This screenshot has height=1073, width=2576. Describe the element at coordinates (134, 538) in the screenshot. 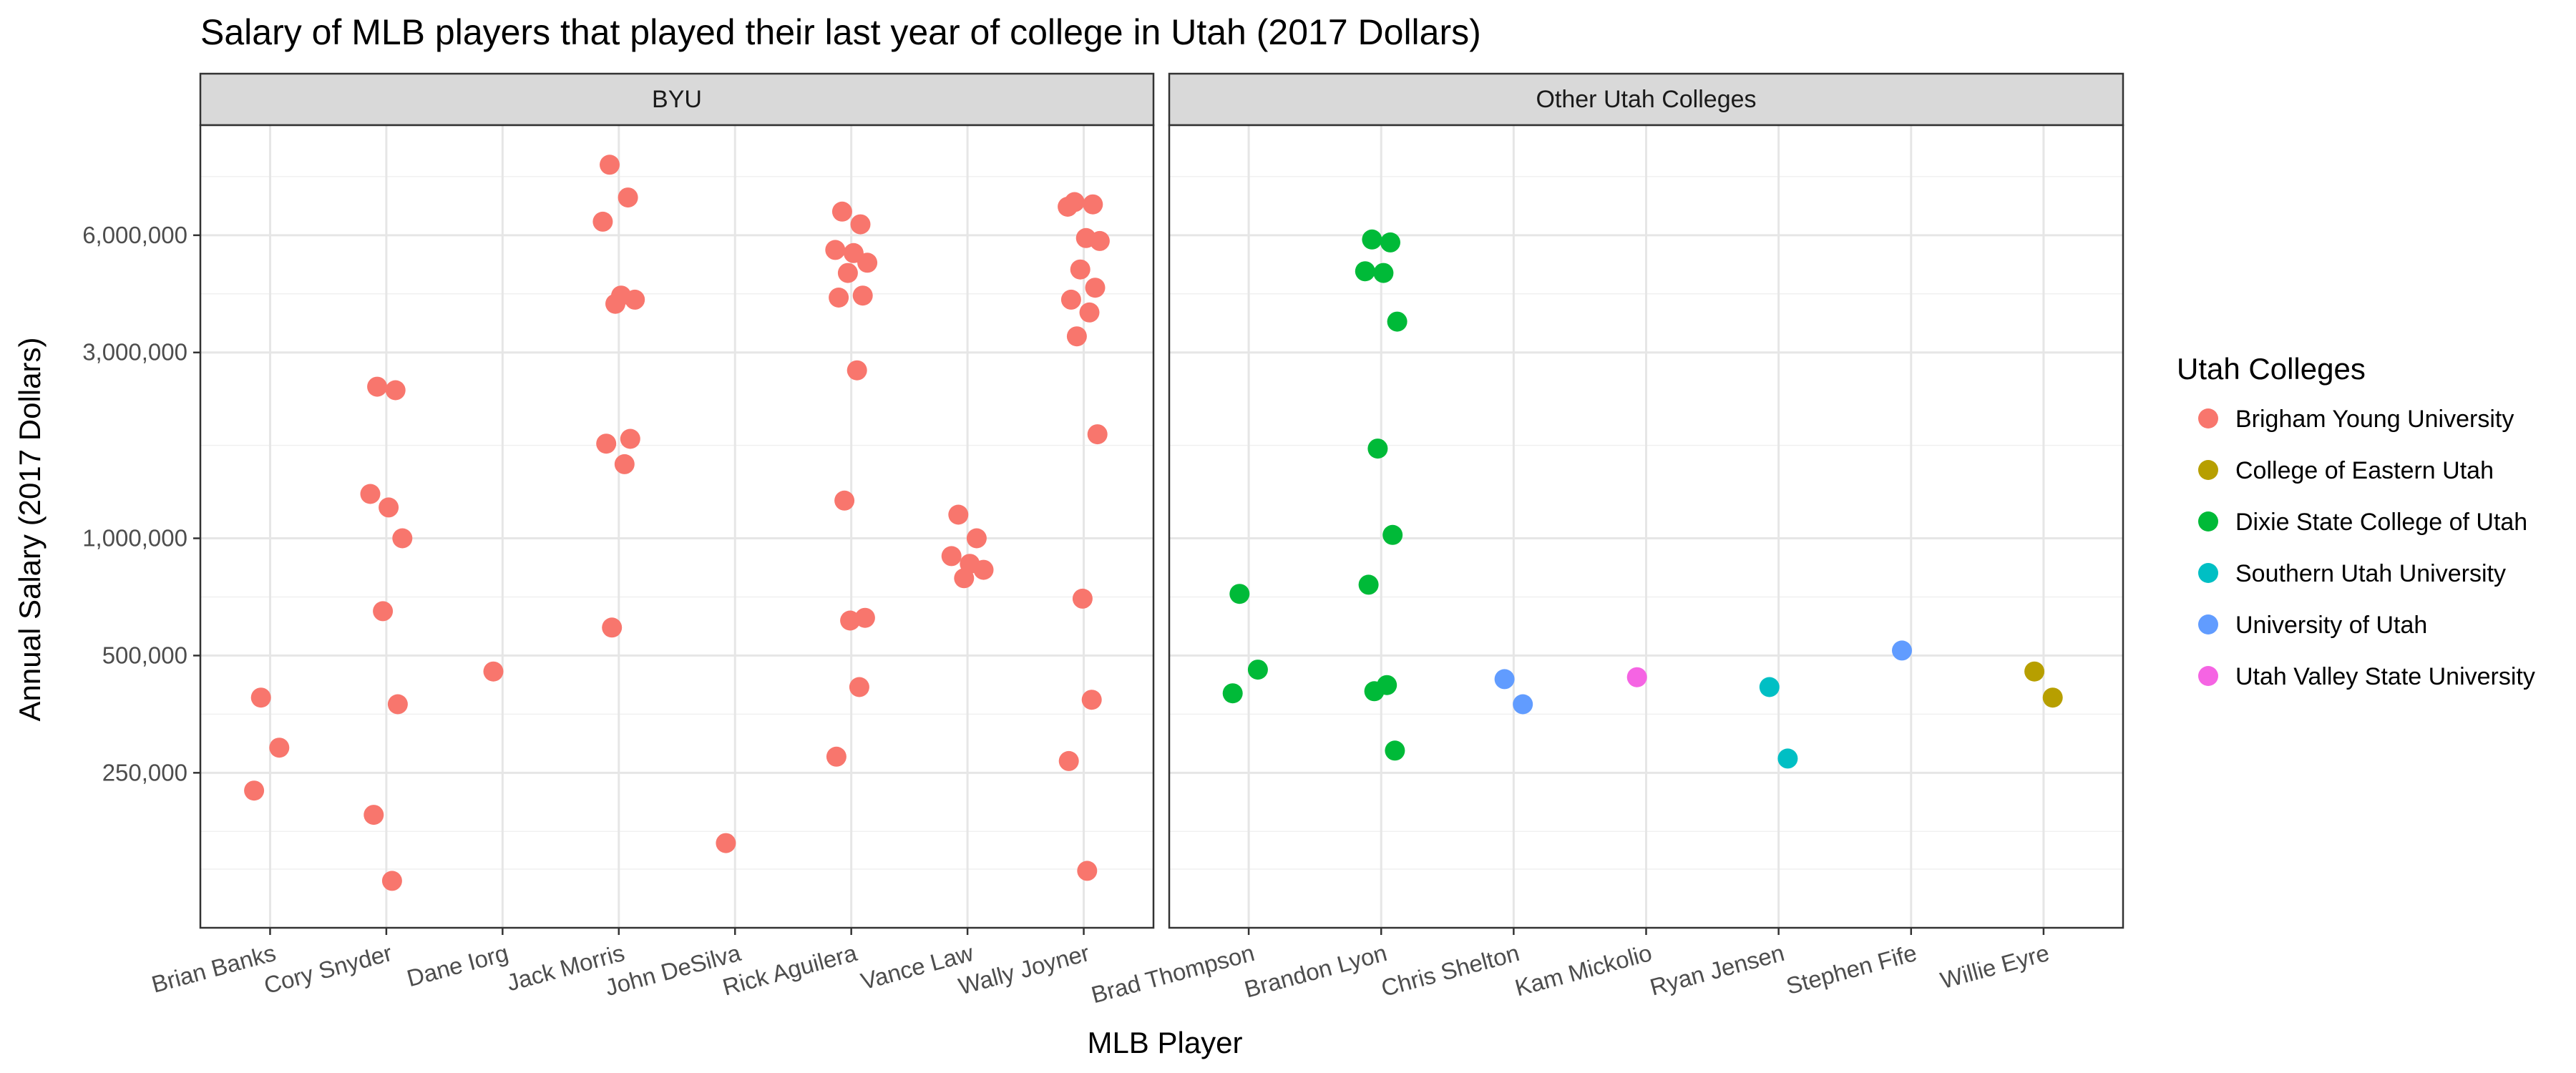

I see `y-tick-label: 1,000,000` at that location.